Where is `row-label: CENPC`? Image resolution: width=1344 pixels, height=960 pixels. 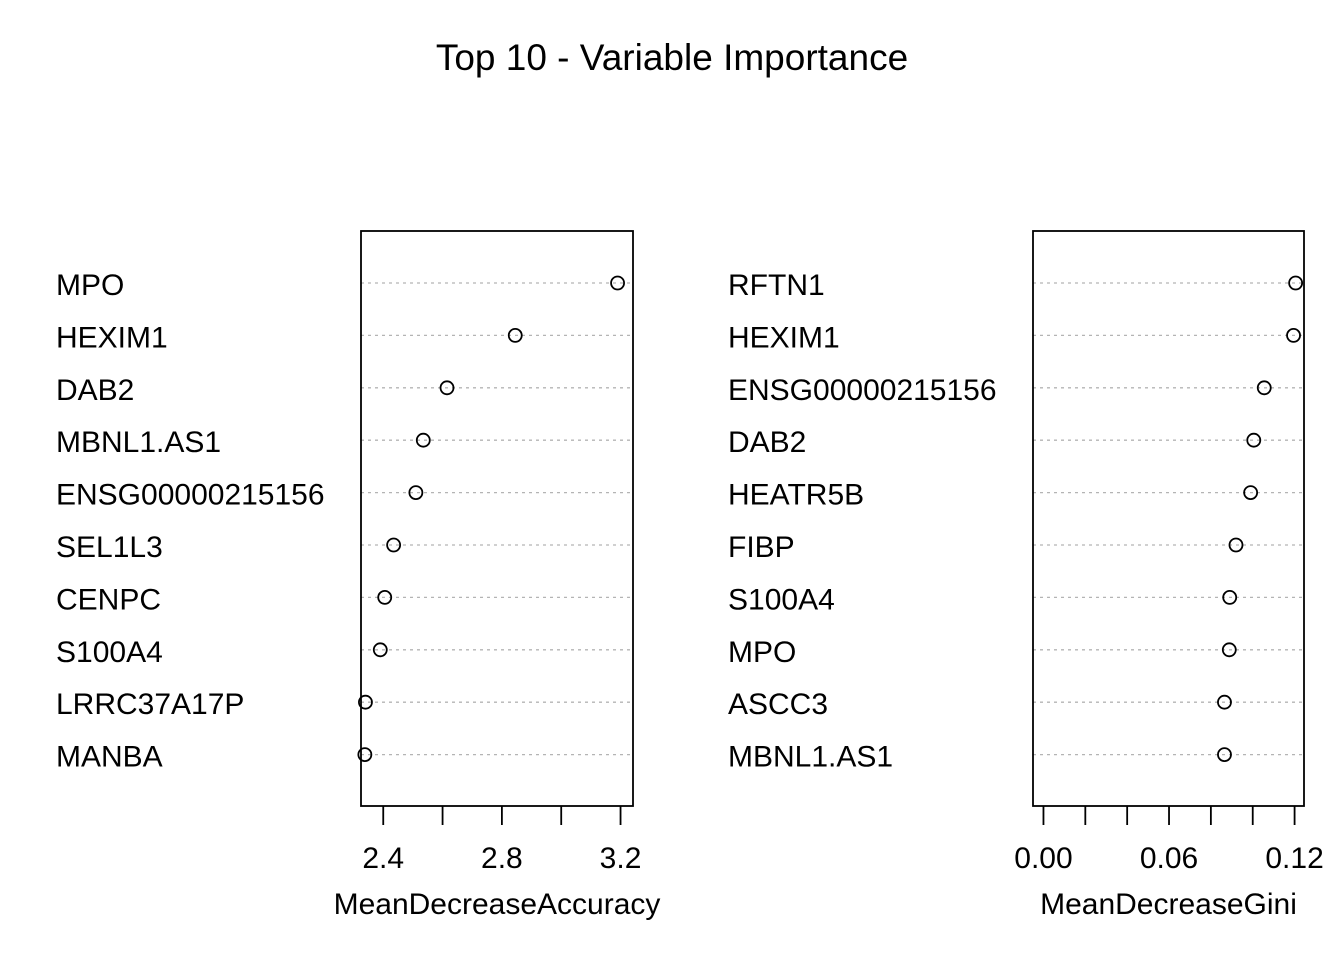
row-label: CENPC is located at coordinates (108, 599).